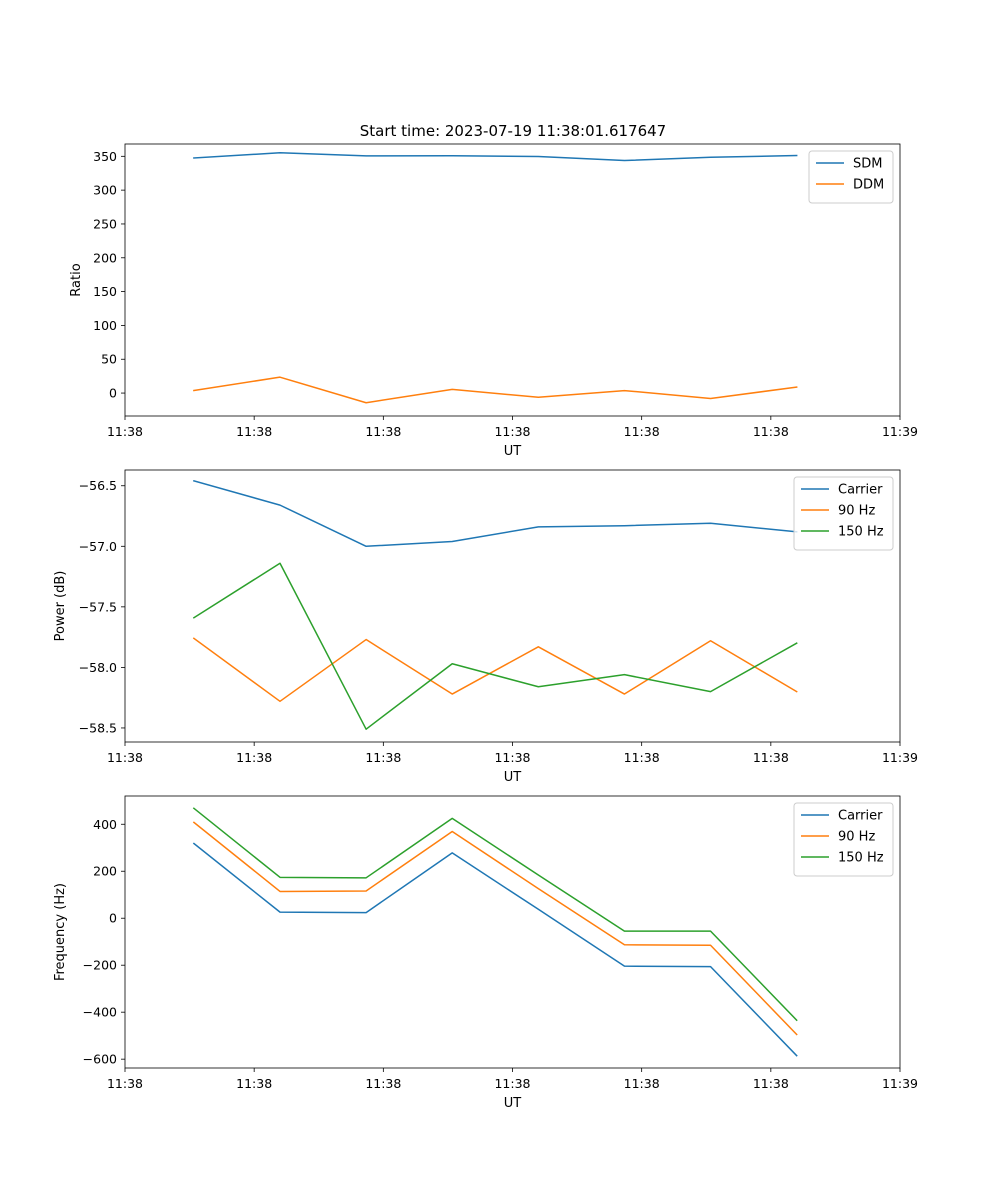 The height and width of the screenshot is (1200, 1000). What do you see at coordinates (60, 606) in the screenshot?
I see `y-axis-label: Power (dB)` at bounding box center [60, 606].